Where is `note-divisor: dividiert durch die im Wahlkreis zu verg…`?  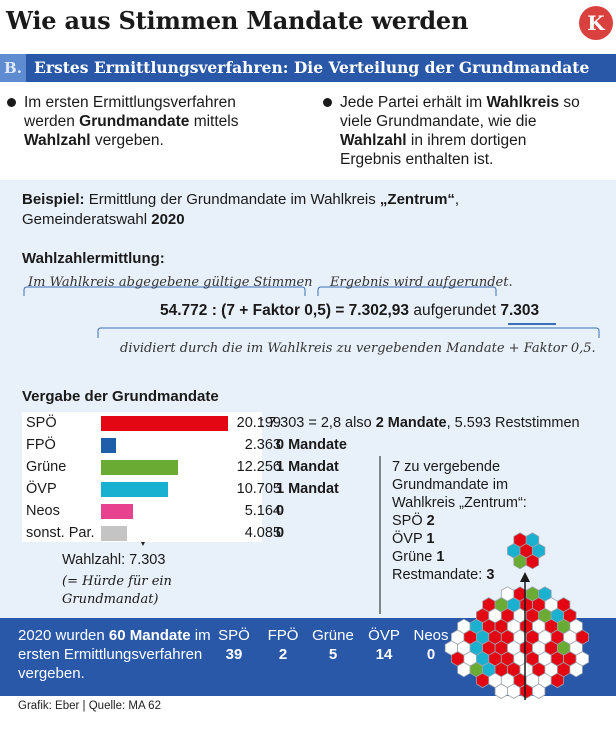 note-divisor: dividiert durch die im Wahlkreis zu verg… is located at coordinates (358, 348).